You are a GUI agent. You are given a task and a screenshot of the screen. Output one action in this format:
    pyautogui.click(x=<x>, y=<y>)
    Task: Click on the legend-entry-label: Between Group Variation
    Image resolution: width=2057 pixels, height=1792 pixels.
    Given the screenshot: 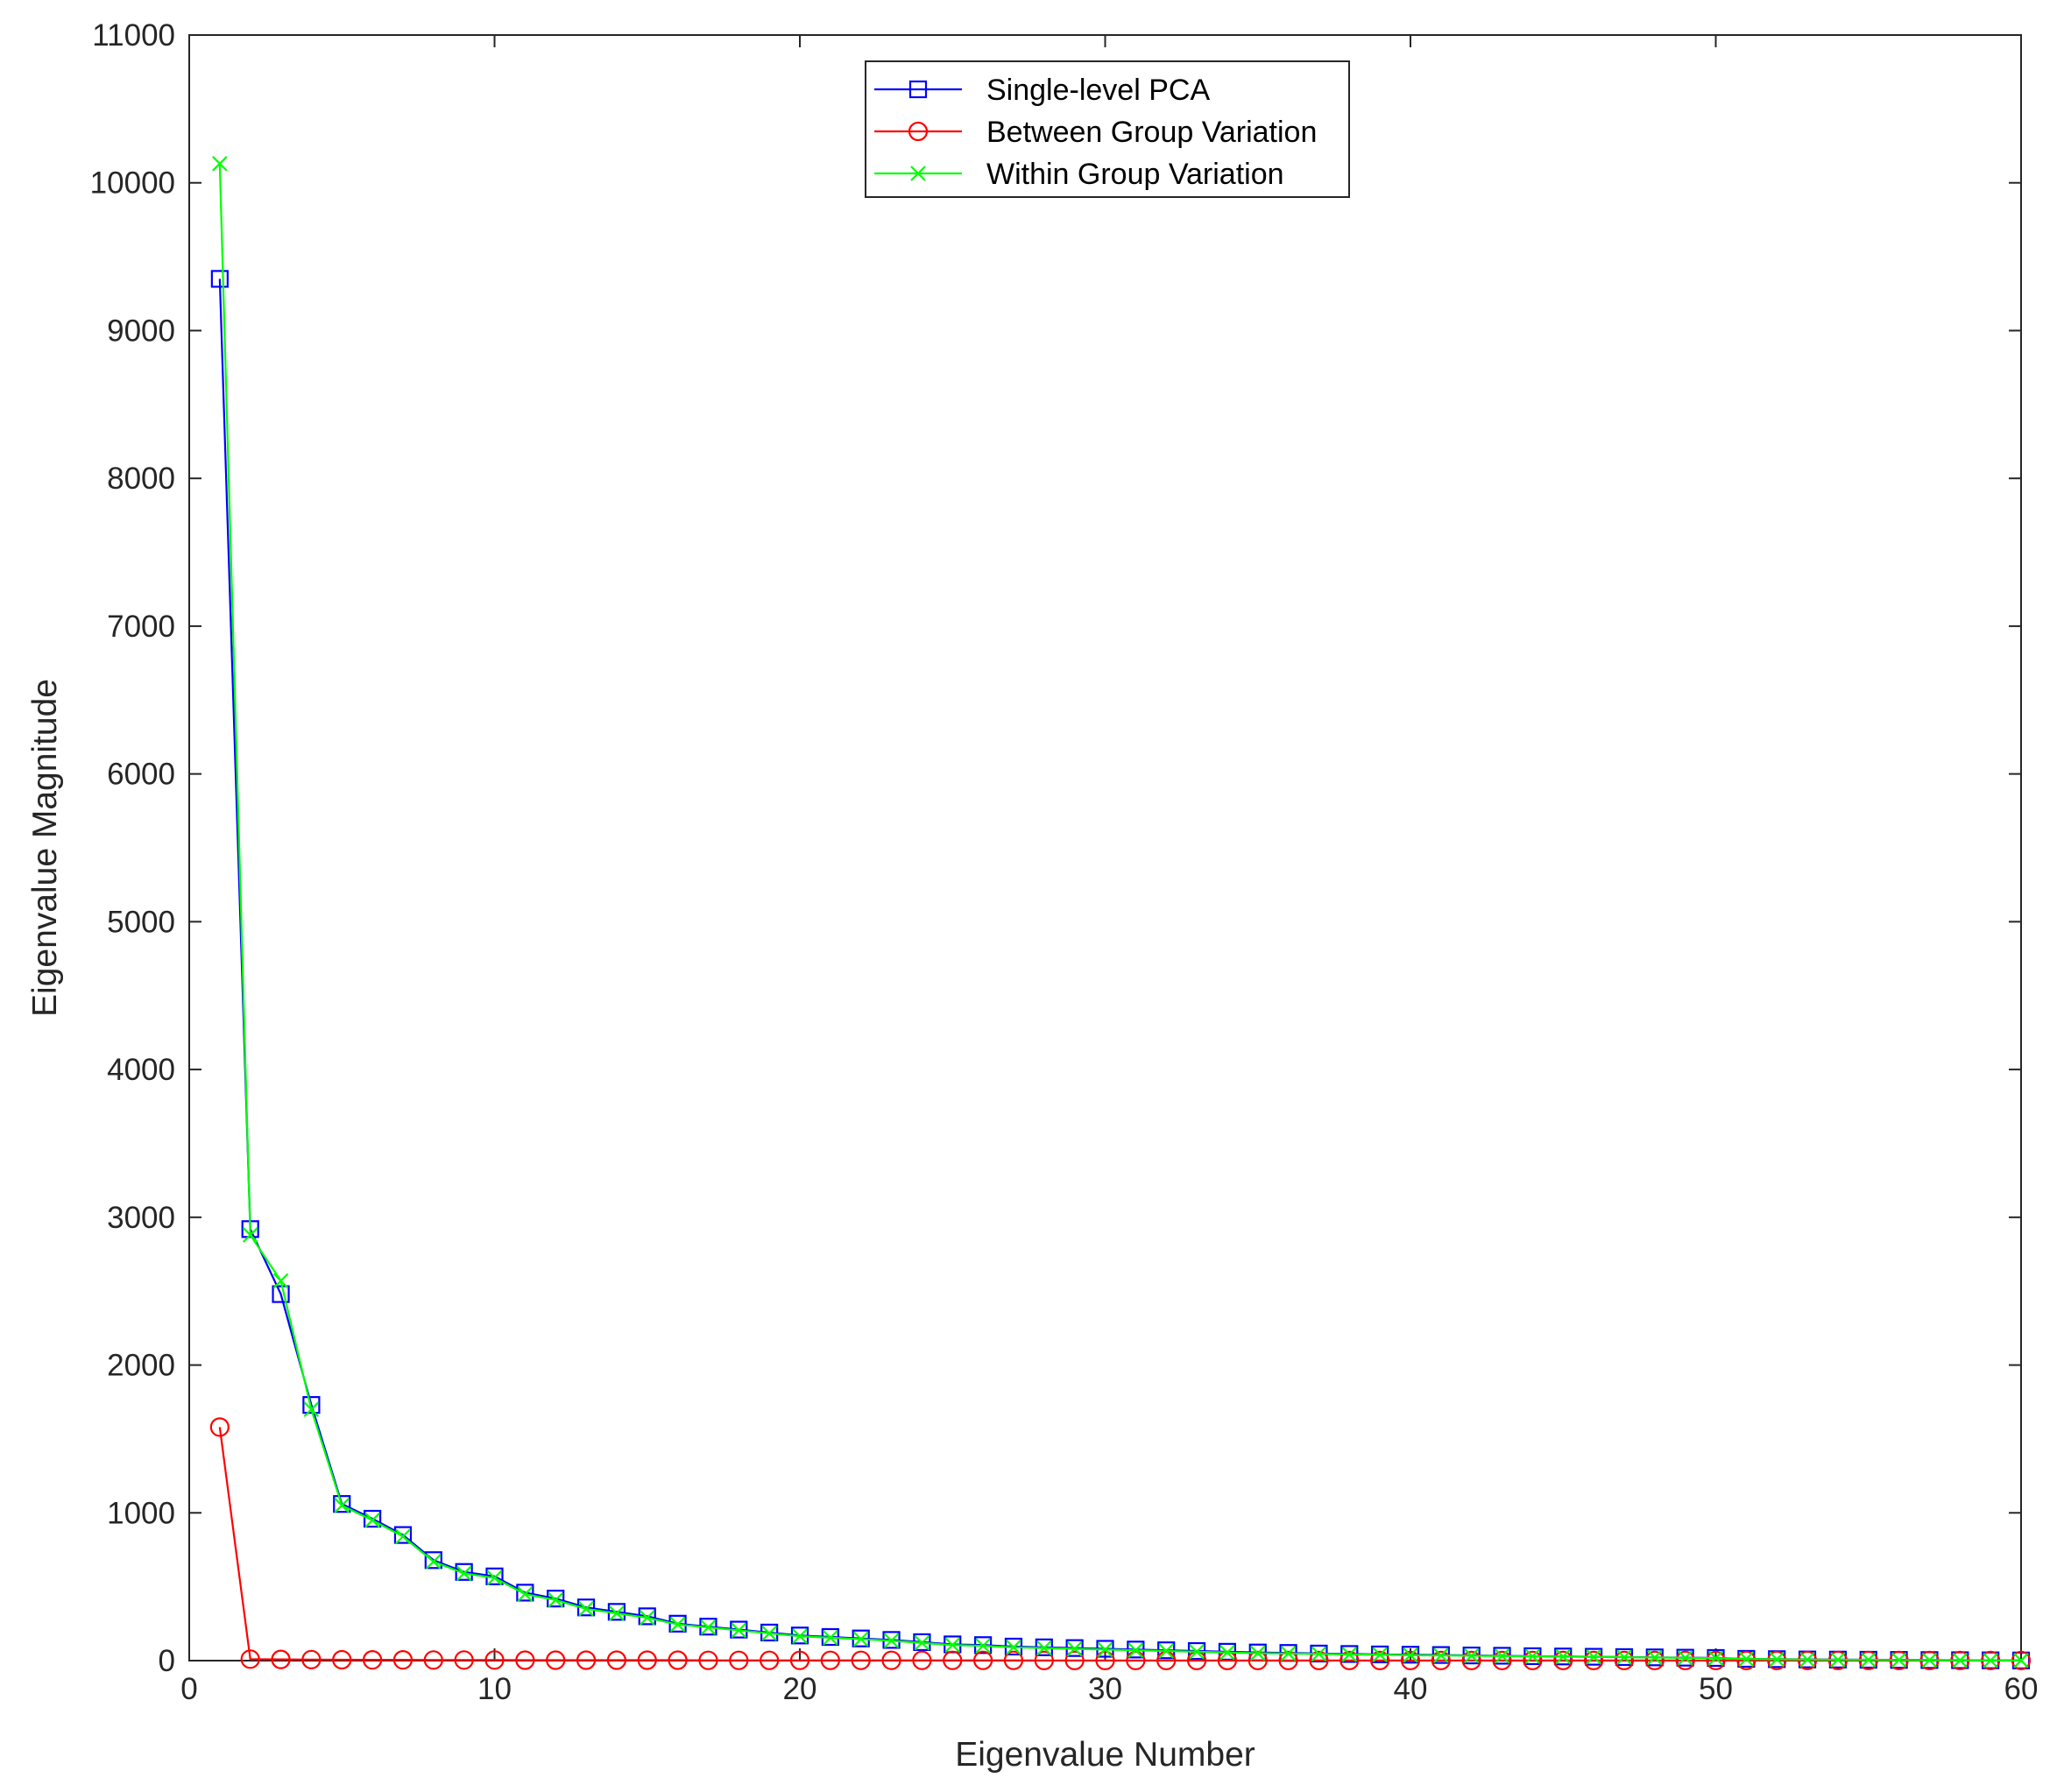 What is the action you would take?
    pyautogui.click(x=1151, y=132)
    